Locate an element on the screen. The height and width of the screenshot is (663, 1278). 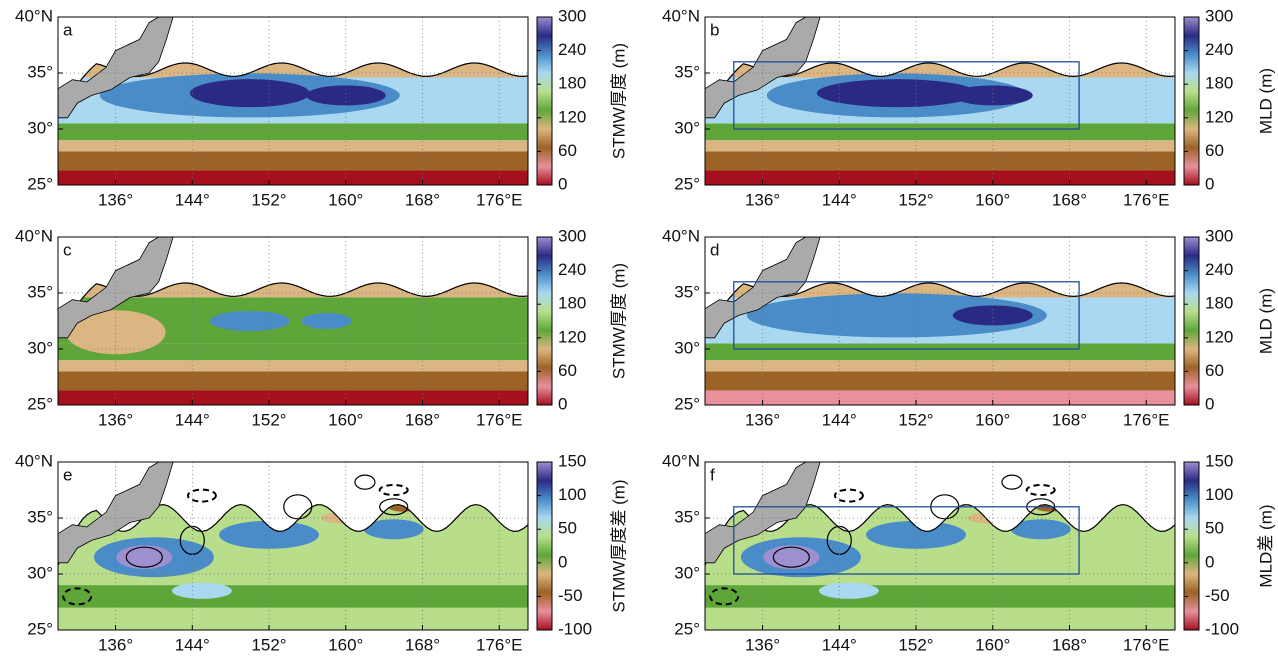
colorbar-label: MLD (m) is located at coordinates (1265, 321).